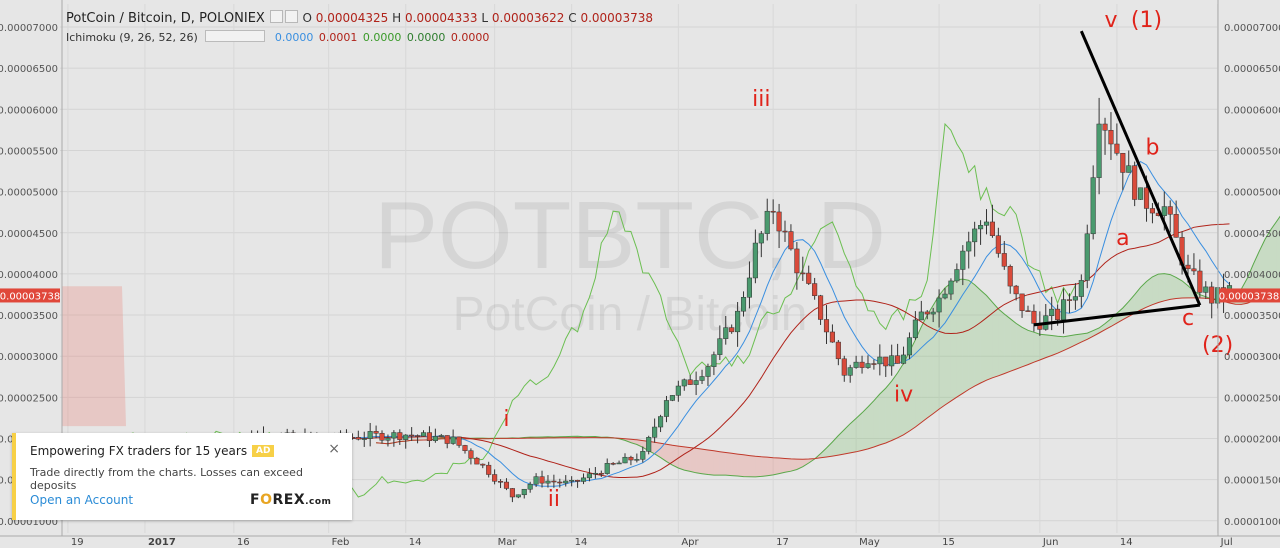 The width and height of the screenshot is (1280, 548). What do you see at coordinates (276, 16) in the screenshot?
I see `toggle-icon` at bounding box center [276, 16].